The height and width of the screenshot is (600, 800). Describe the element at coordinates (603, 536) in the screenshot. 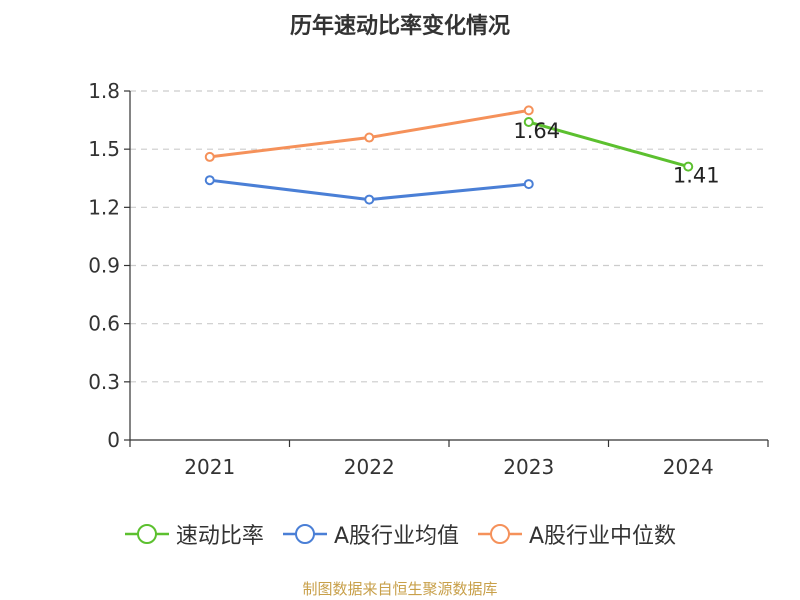

I see `legend-label: A股行业中位数` at that location.